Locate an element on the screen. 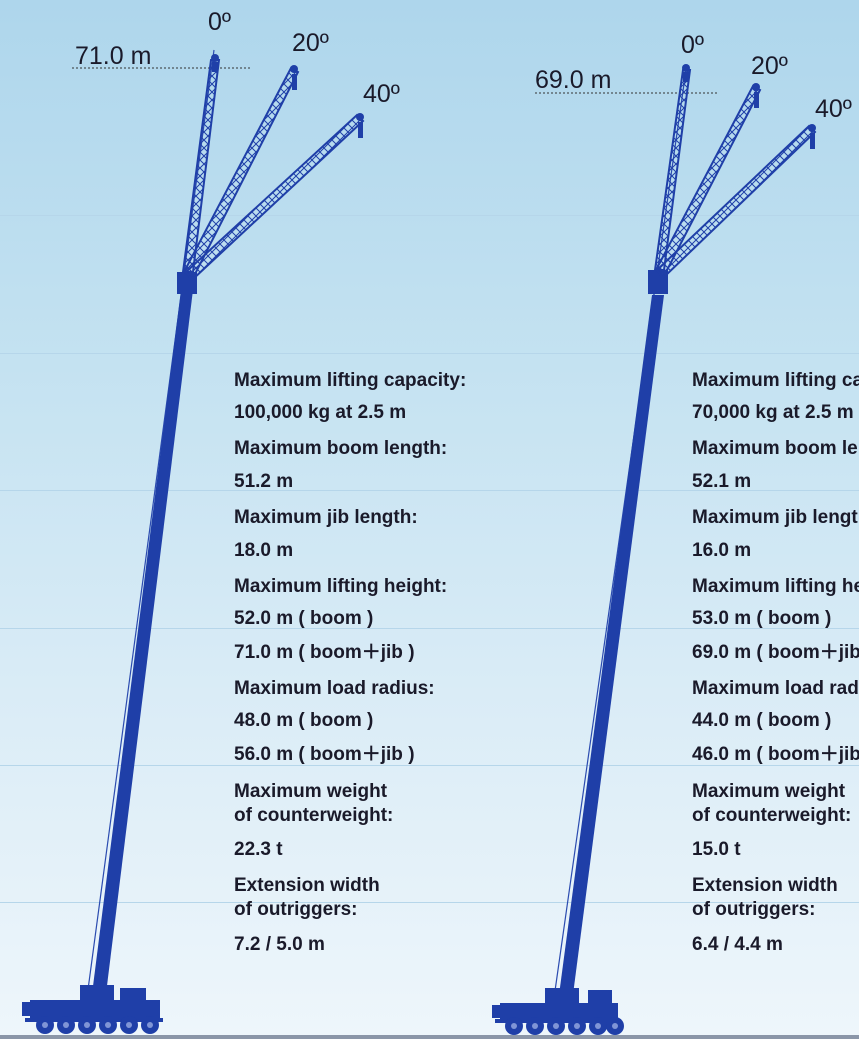 This screenshot has width=859, height=1039. spec-line: 18.0 m is located at coordinates (263, 550).